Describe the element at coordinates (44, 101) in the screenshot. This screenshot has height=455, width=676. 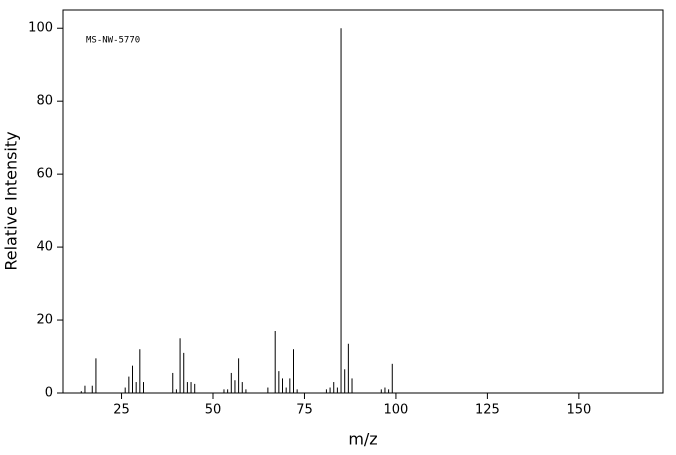
I see `y-tick-label: 80` at that location.